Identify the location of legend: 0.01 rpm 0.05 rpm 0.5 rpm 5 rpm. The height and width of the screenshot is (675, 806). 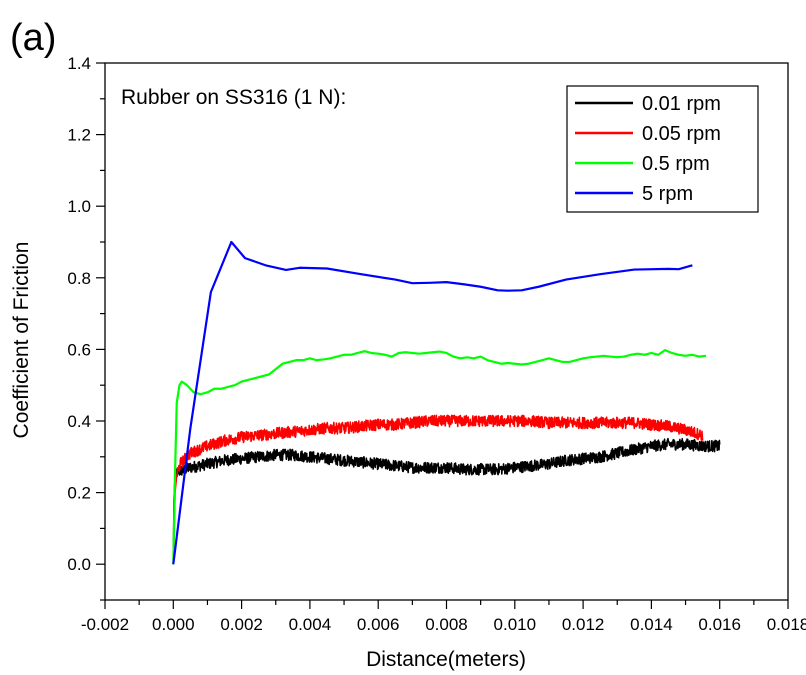
(662, 149).